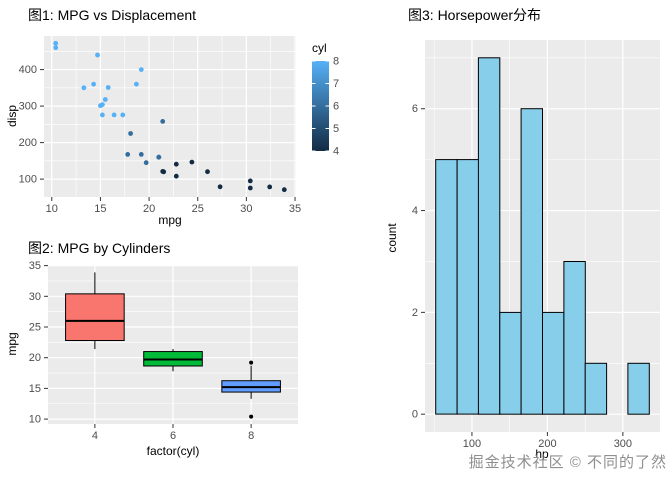 The height and width of the screenshot is (480, 672). What do you see at coordinates (28, 70) in the screenshot?
I see `svg-text: 400` at bounding box center [28, 70].